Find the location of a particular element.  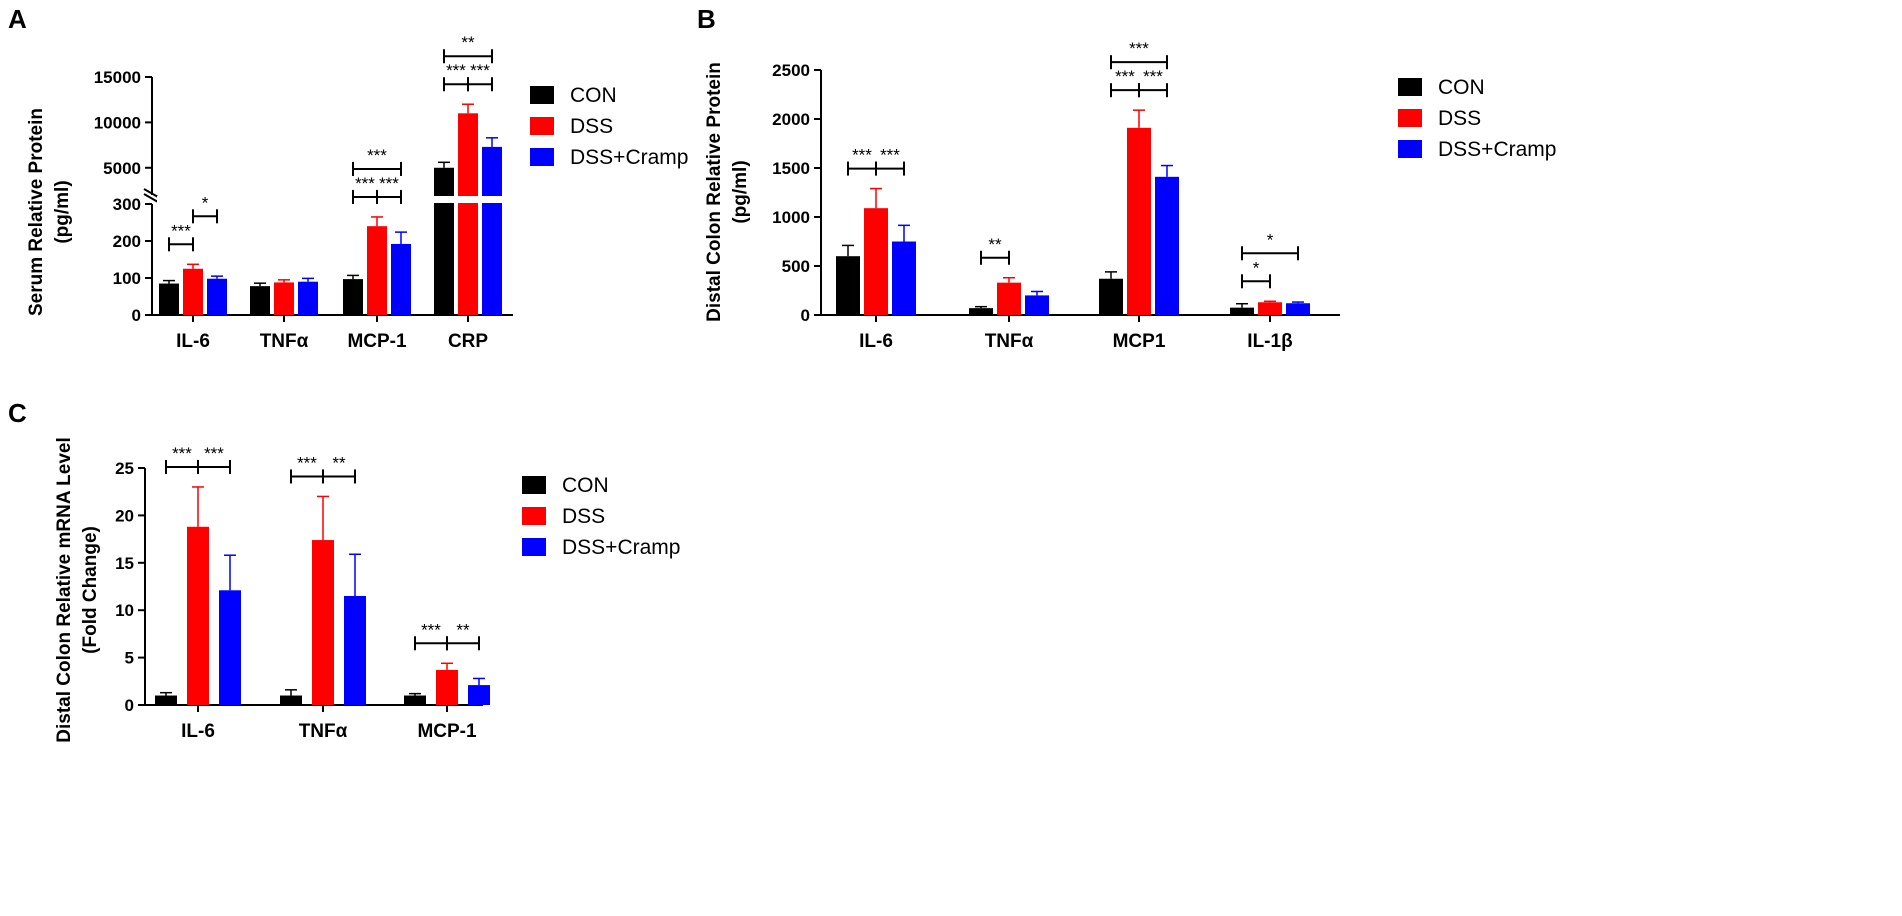

y-tick-label: 15000 is located at coordinates (117, 77).